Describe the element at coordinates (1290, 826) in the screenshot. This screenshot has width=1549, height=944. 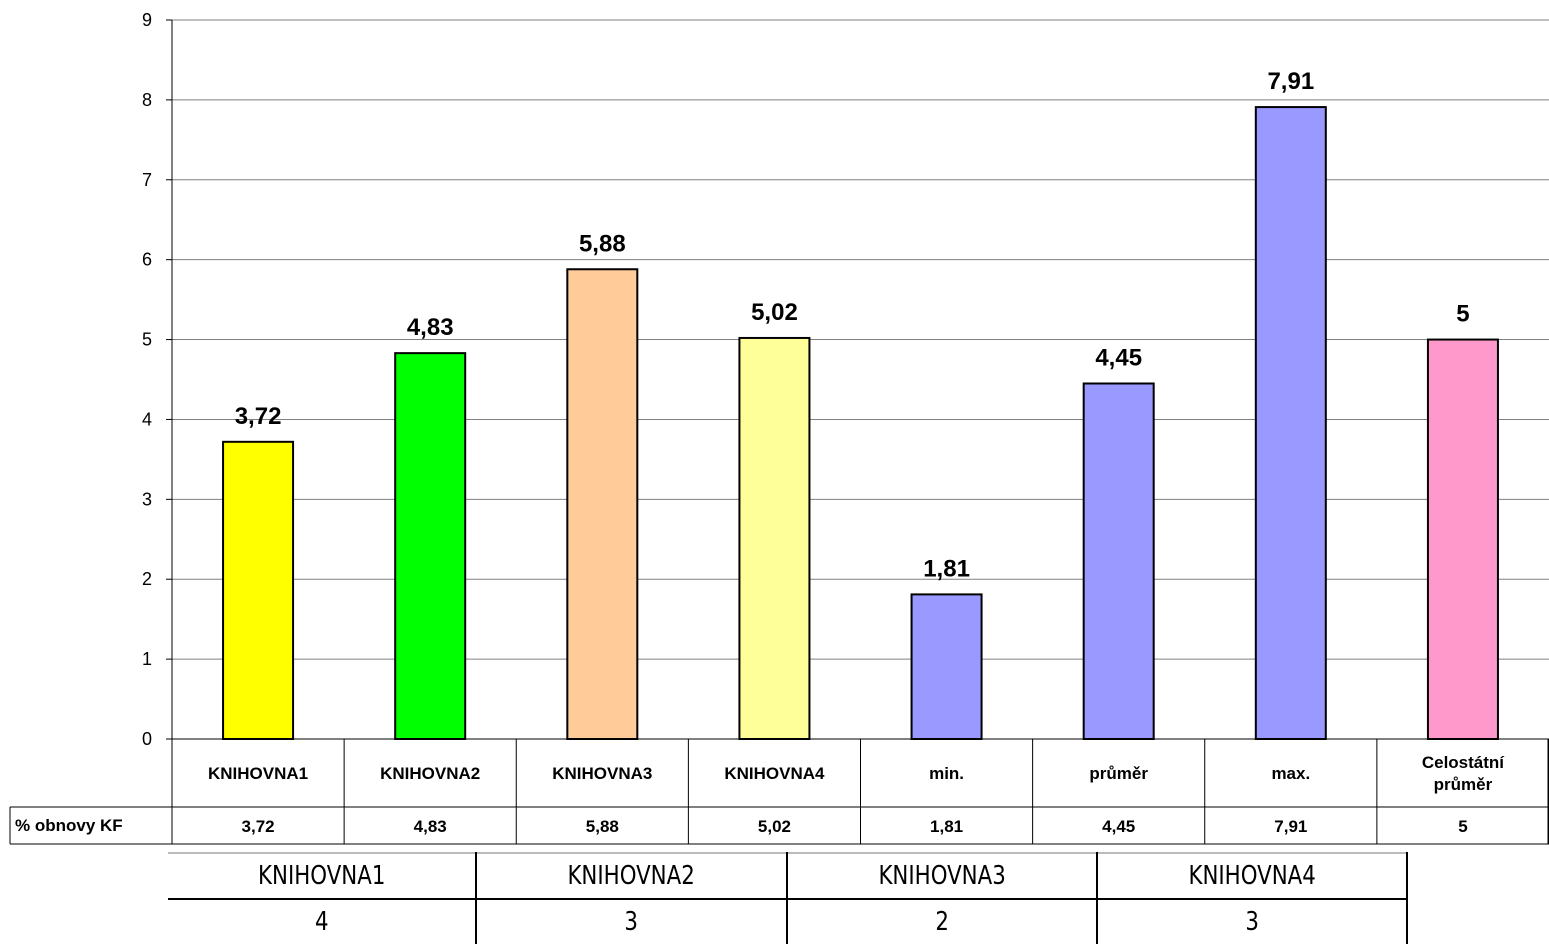
I see `table-value-cell: 7,91` at that location.